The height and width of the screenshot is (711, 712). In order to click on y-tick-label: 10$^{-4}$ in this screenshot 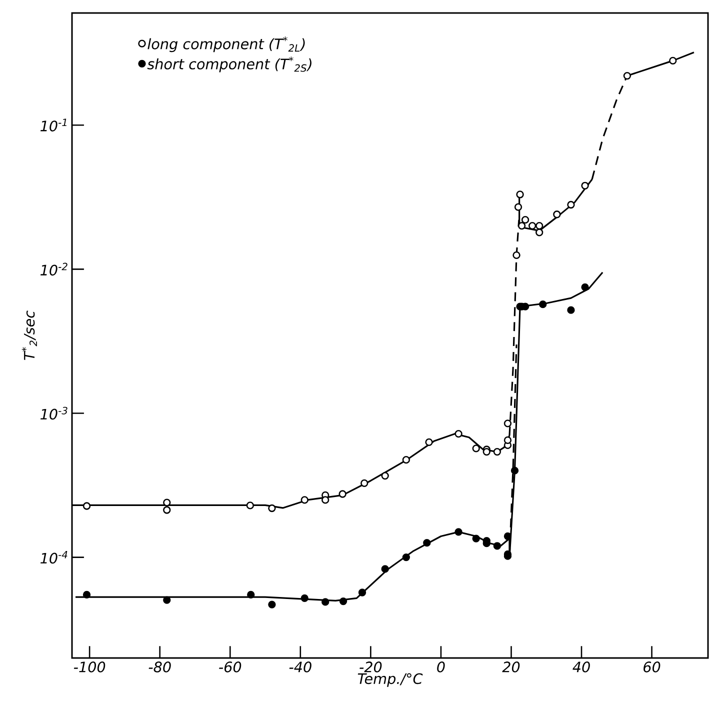, I will do `click(54, 557)`.